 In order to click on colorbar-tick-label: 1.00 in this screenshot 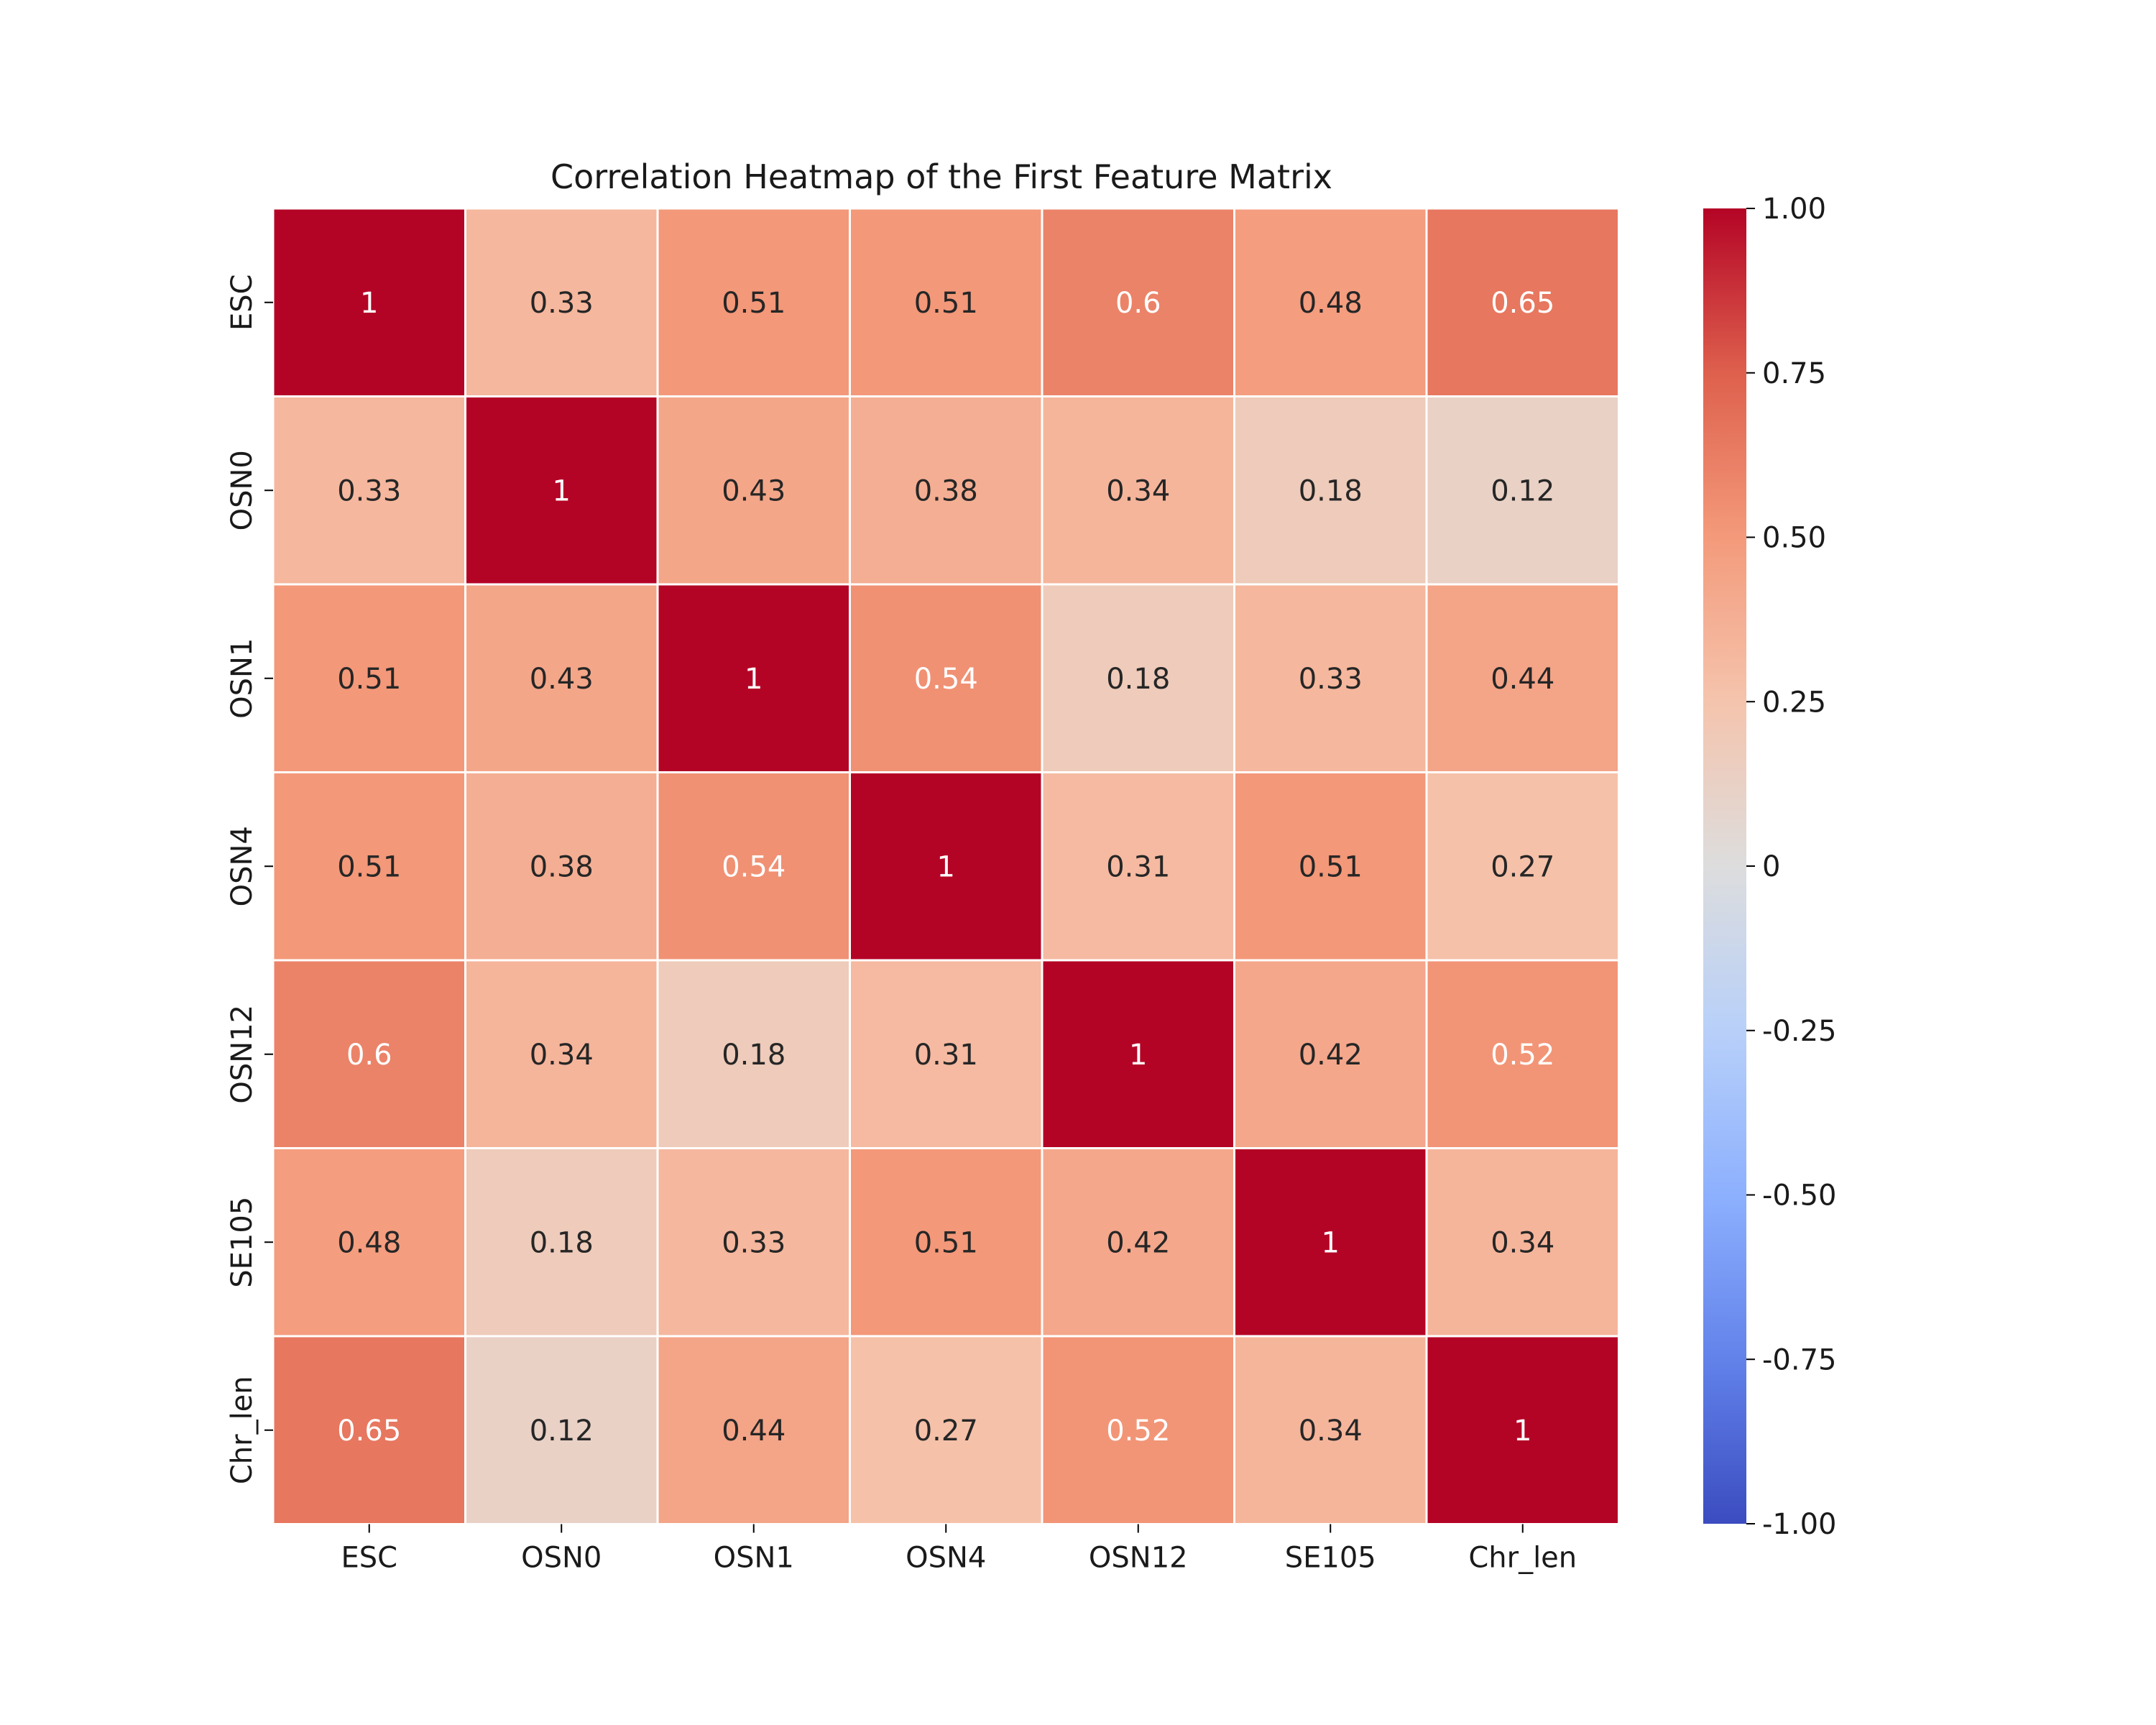, I will do `click(1794, 209)`.